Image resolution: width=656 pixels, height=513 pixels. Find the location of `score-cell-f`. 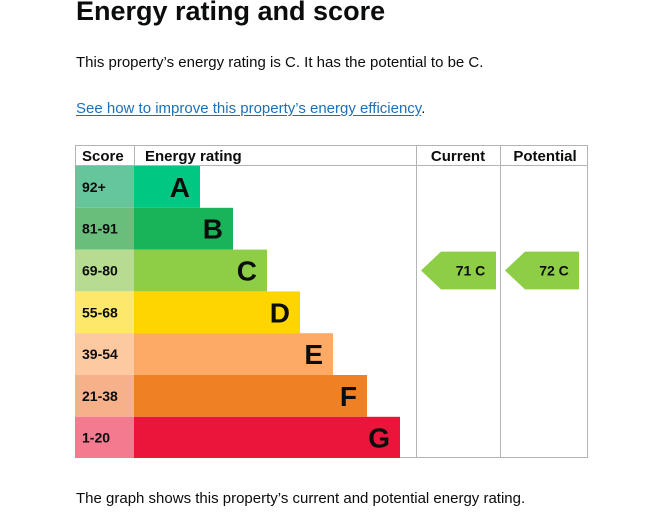

score-cell-f is located at coordinates (104, 396).